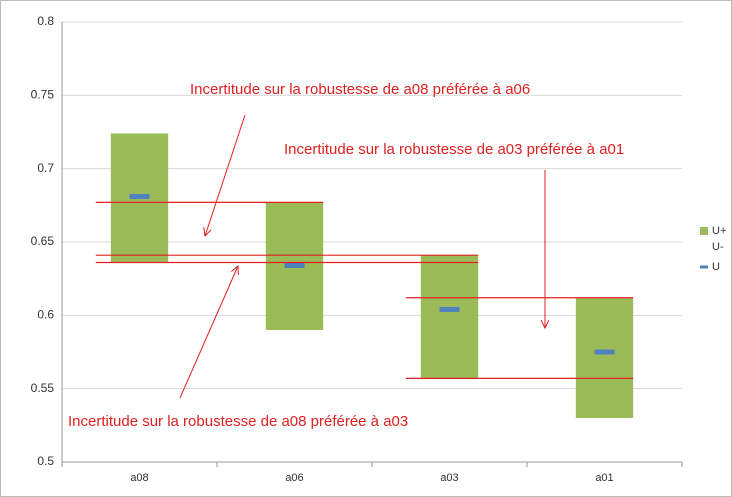  What do you see at coordinates (294, 478) in the screenshot?
I see `x-tick-label: a06` at bounding box center [294, 478].